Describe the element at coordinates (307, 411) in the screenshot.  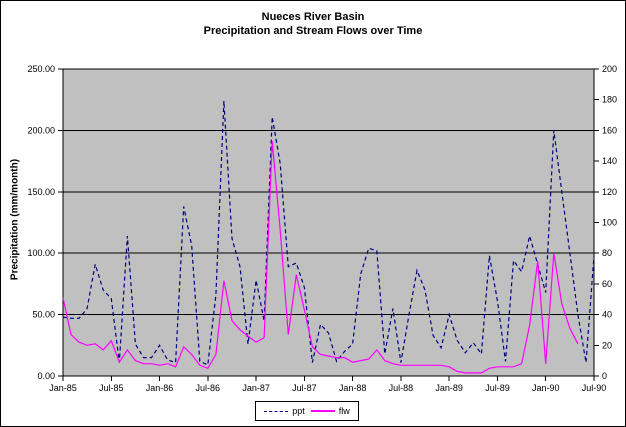
I see `legend: ppt flw` at that location.